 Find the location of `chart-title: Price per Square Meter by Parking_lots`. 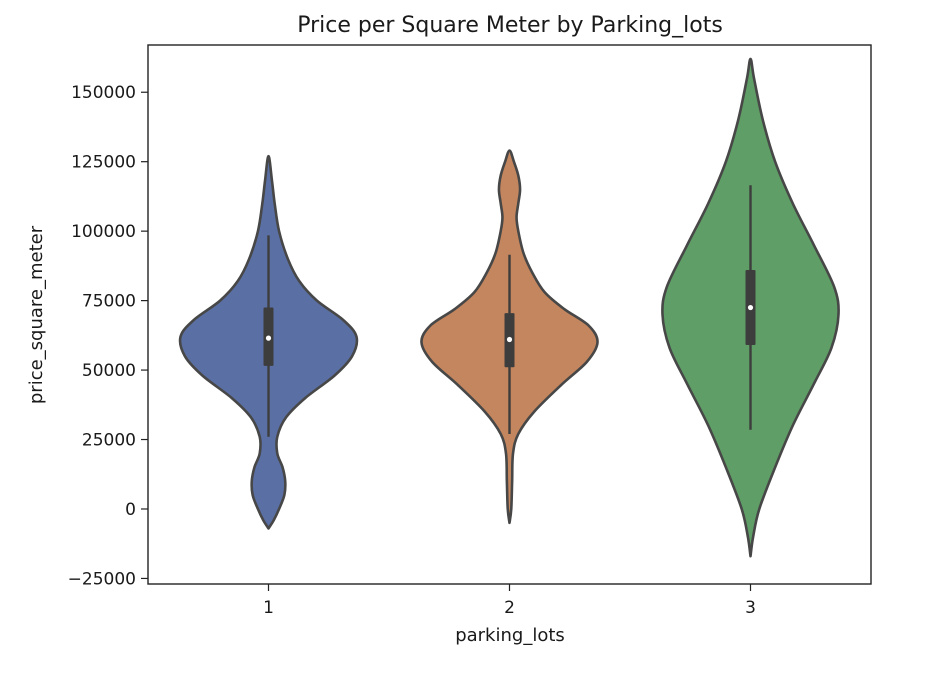

chart-title: Price per Square Meter by Parking_lots is located at coordinates (510, 25).